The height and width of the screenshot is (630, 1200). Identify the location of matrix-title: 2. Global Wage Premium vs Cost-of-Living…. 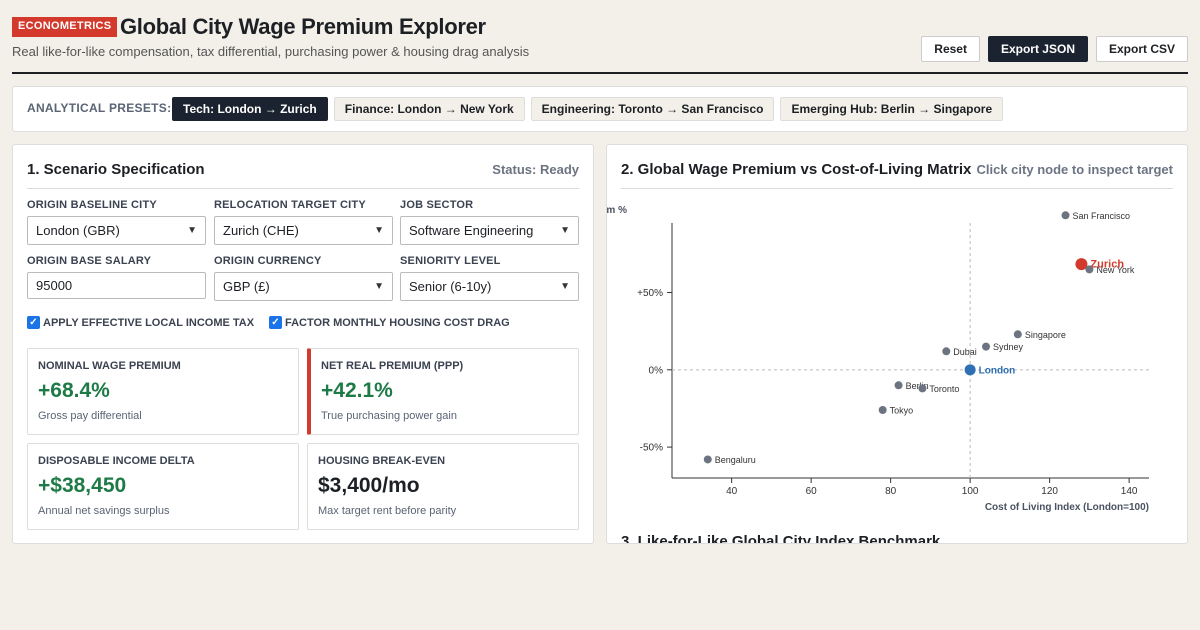
(796, 169).